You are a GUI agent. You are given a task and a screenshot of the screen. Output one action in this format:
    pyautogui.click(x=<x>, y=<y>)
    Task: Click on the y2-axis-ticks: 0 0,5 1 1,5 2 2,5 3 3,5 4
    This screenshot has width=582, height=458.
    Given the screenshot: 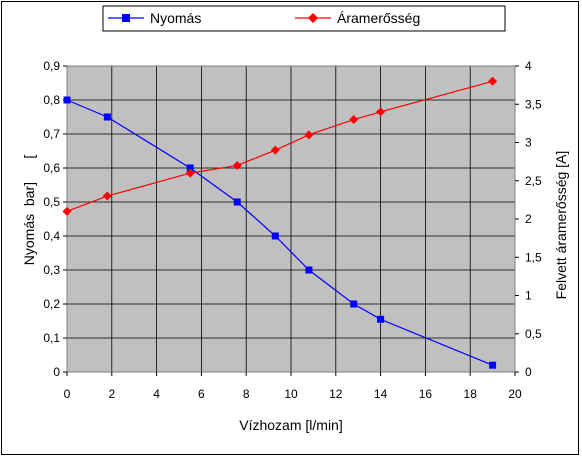 What is the action you would take?
    pyautogui.click(x=528, y=219)
    